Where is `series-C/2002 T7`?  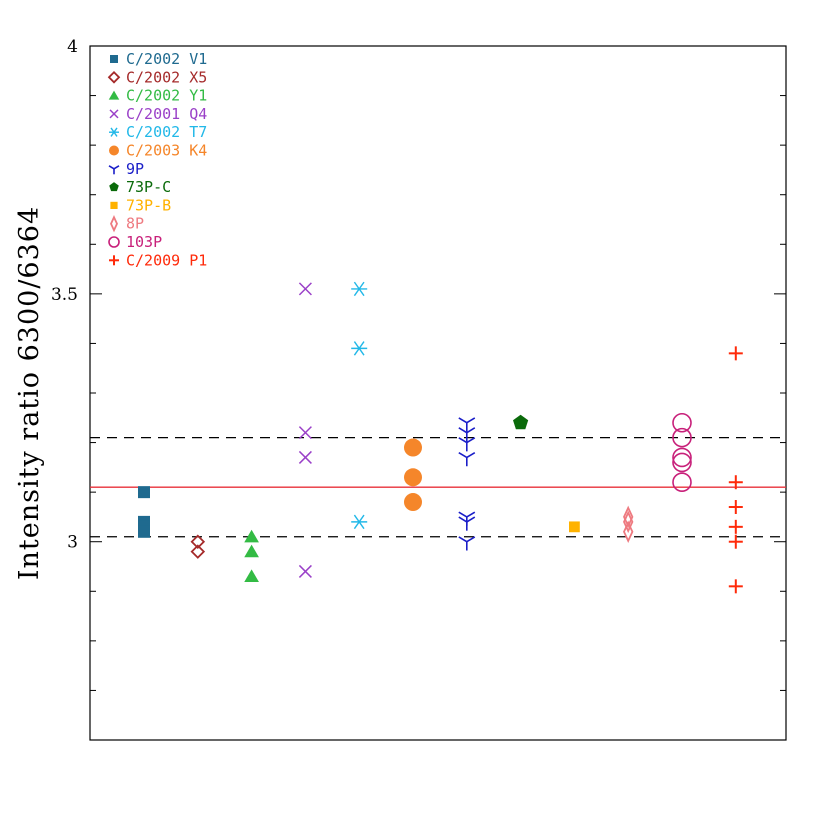 series-C/2002 T7 is located at coordinates (359, 405).